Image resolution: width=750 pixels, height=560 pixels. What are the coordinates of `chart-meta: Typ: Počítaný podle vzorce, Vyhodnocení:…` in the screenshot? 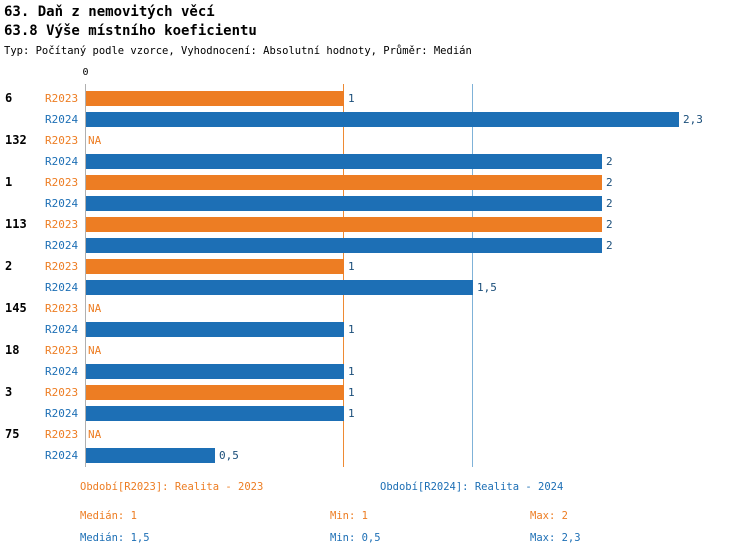 It's located at (238, 51).